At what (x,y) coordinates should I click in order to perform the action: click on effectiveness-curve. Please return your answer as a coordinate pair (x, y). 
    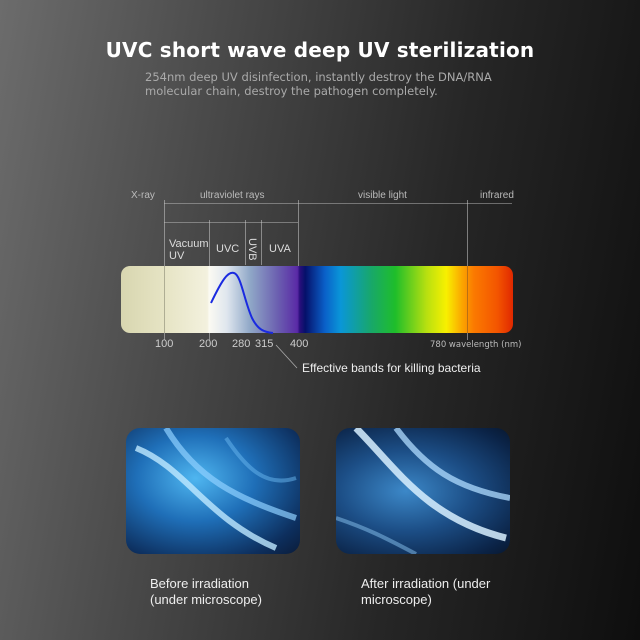
    Looking at the image, I should click on (242, 302).